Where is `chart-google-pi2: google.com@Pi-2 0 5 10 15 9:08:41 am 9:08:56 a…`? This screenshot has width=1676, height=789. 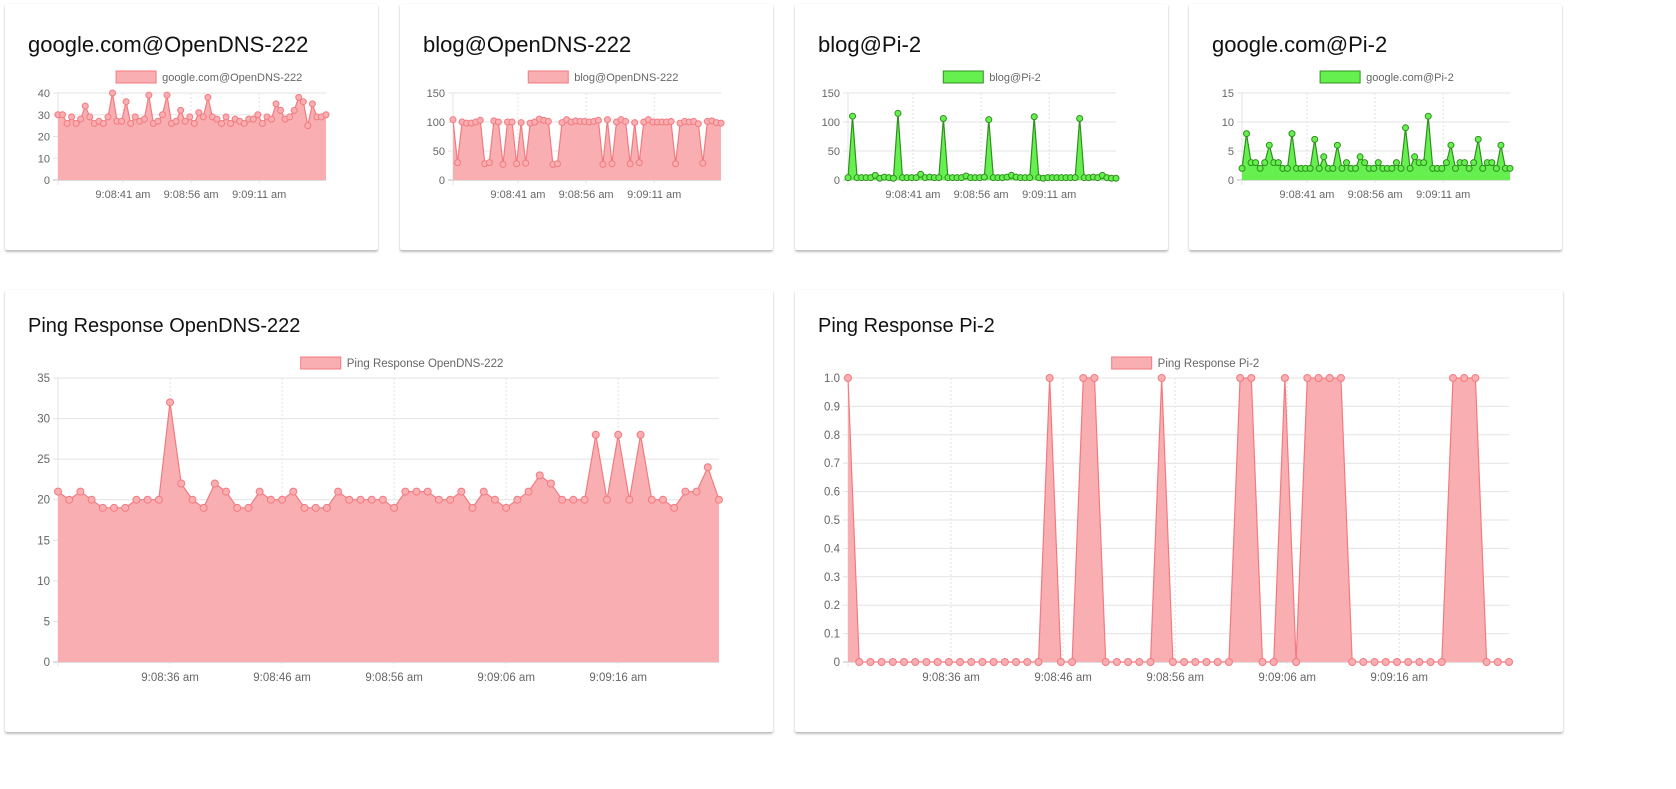 chart-google-pi2: google.com@Pi-2 0 5 10 15 9:08:41 am 9:08:56 a… is located at coordinates (1368, 135).